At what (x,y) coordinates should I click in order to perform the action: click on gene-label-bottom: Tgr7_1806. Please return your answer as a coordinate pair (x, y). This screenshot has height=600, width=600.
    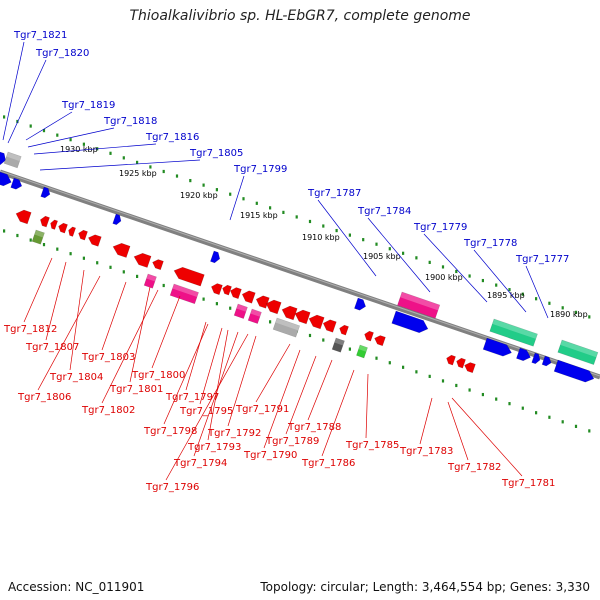
    Looking at the image, I should click on (44, 397).